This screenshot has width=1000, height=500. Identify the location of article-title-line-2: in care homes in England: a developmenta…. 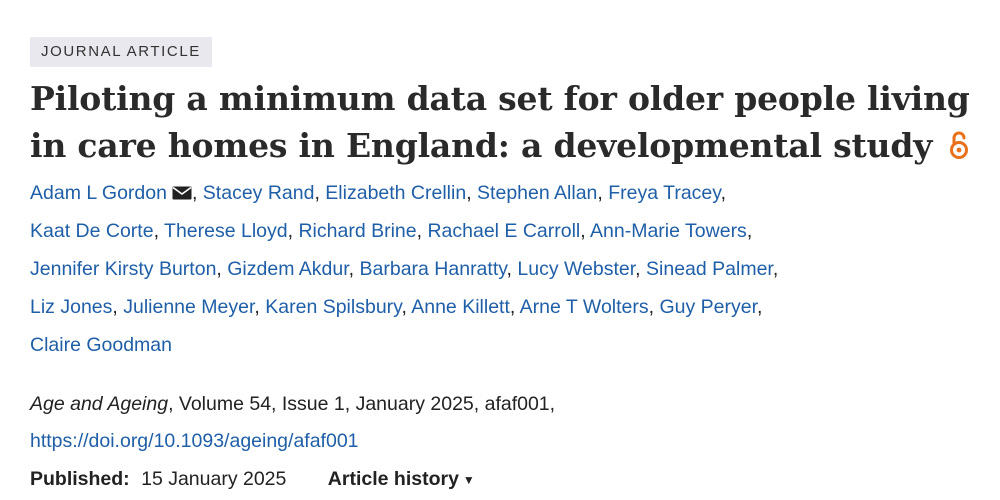
(481, 145).